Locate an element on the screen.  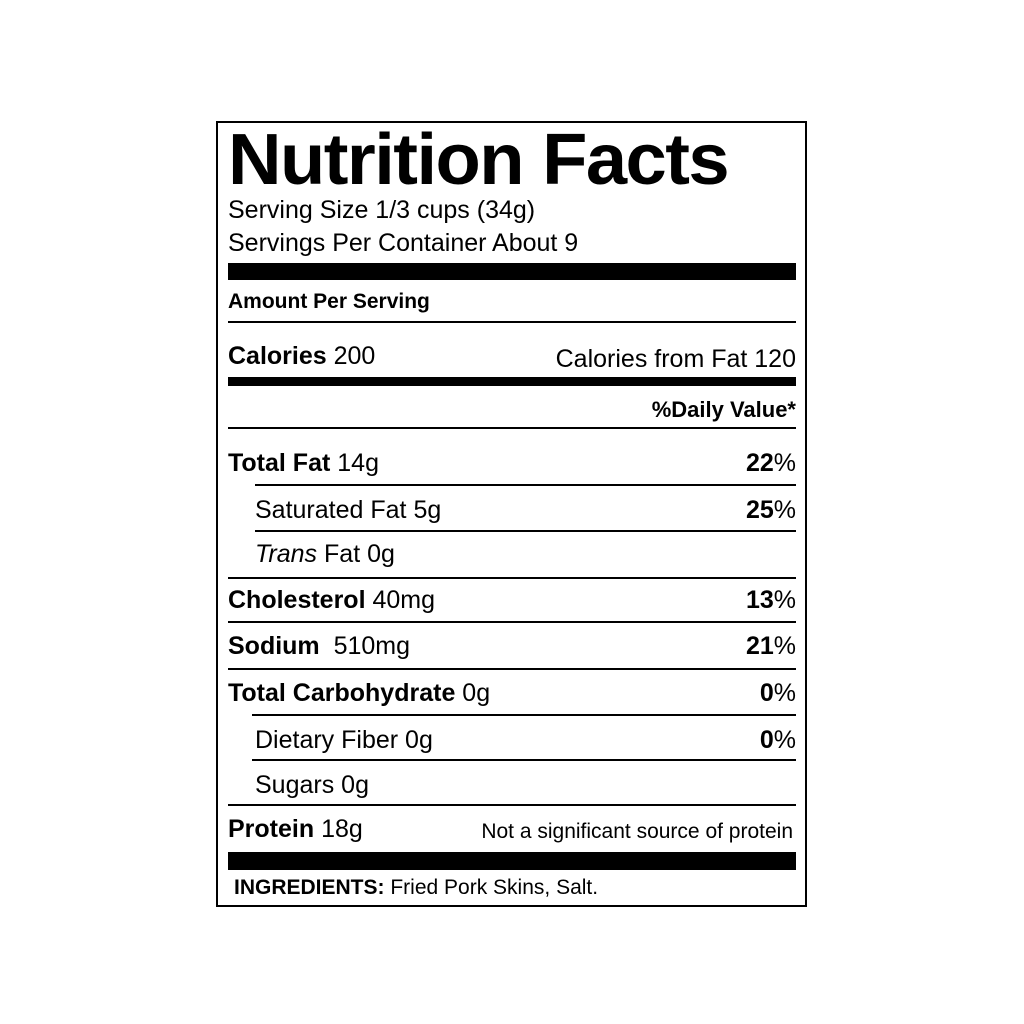
amount-per-serving: Amount Per Serving is located at coordinates (329, 301).